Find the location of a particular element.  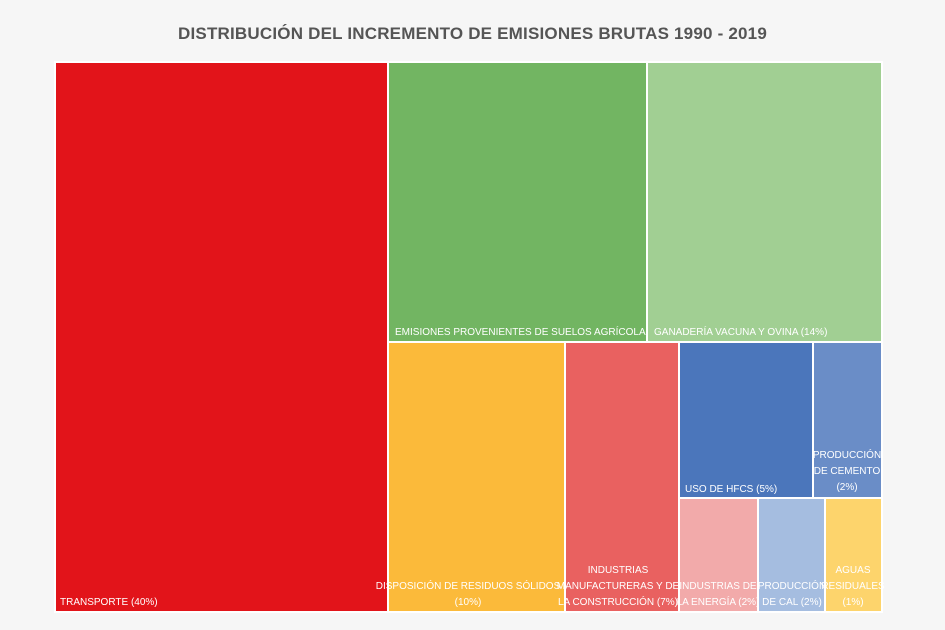

tile-rect-cemento is located at coordinates (847, 420).